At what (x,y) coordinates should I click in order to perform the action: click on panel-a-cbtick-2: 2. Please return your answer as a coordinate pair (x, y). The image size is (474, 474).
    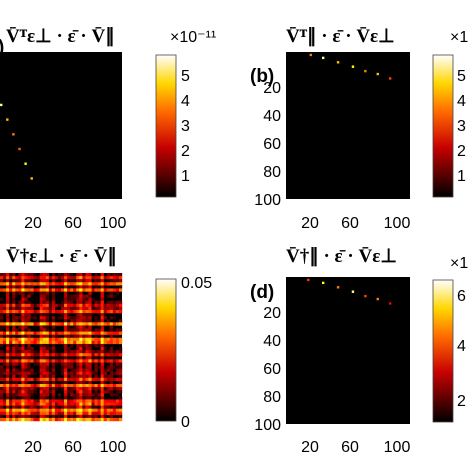
    Looking at the image, I should click on (185, 151).